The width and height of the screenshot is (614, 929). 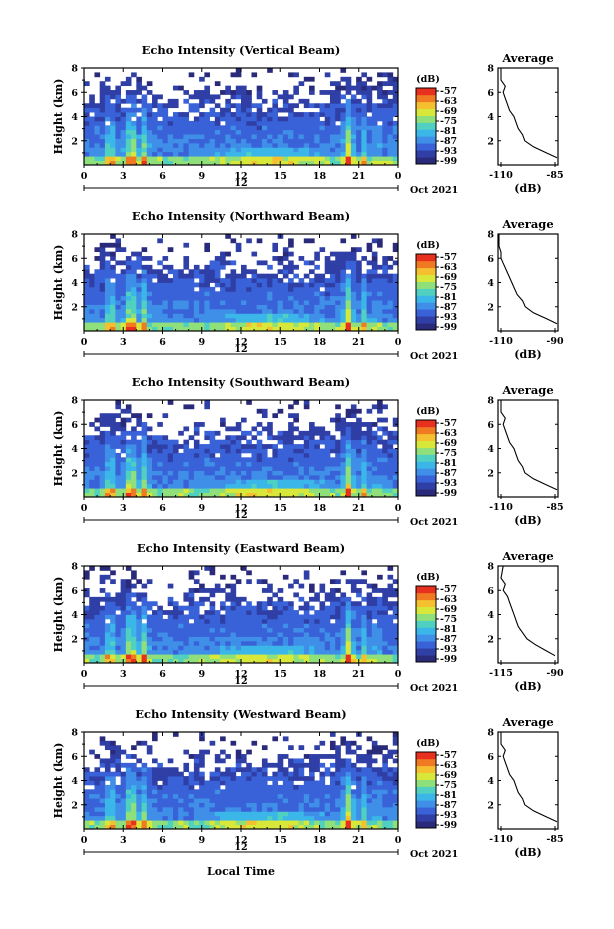 I want to click on x-tick-label: 6, so click(x=162, y=508).